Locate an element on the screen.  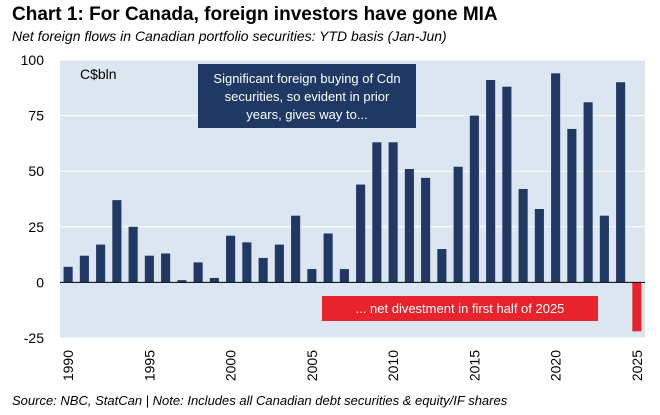
bar-2024 is located at coordinates (621, 182).